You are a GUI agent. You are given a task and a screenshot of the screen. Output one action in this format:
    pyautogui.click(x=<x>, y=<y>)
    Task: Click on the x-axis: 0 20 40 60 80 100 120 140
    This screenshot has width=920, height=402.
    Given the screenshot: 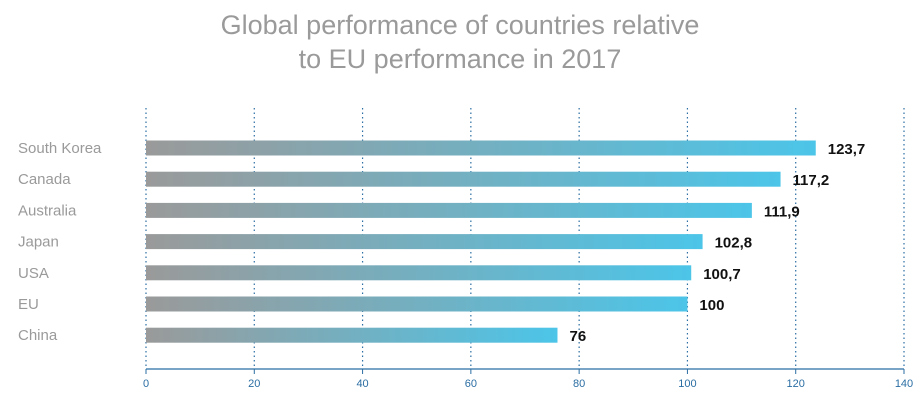 What is the action you would take?
    pyautogui.click(x=528, y=379)
    